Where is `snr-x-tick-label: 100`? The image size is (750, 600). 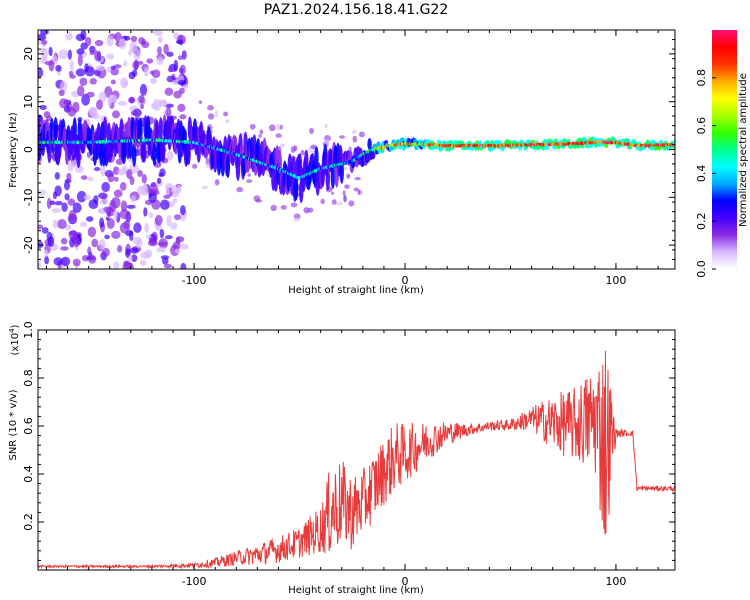 snr-x-tick-label: 100 is located at coordinates (615, 581).